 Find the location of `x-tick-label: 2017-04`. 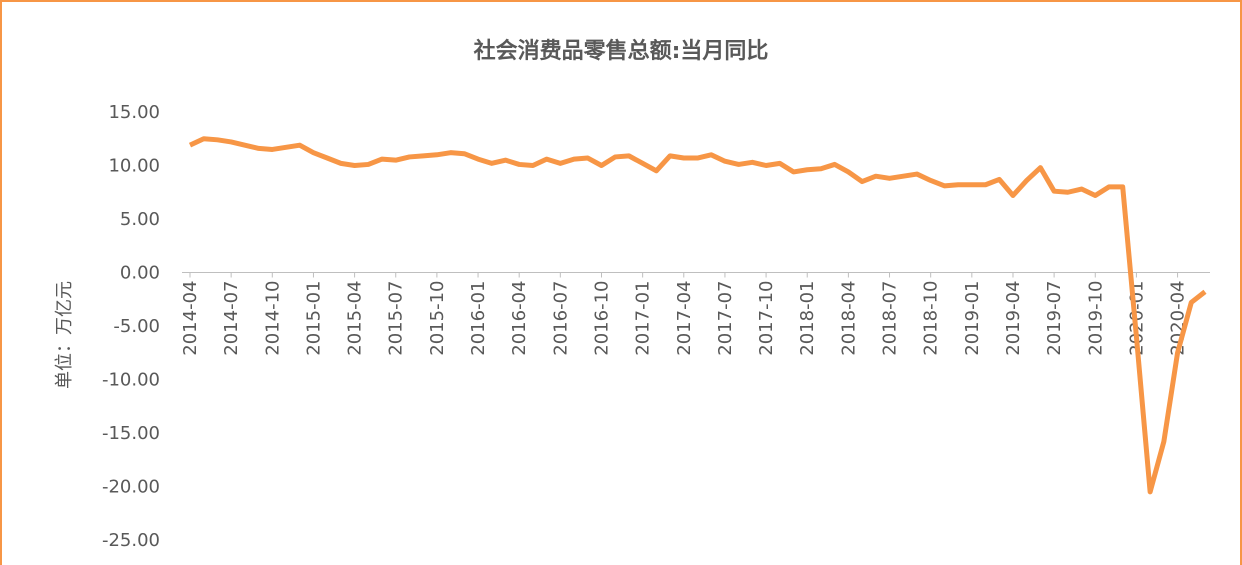

x-tick-label: 2017-04 is located at coordinates (684, 318).